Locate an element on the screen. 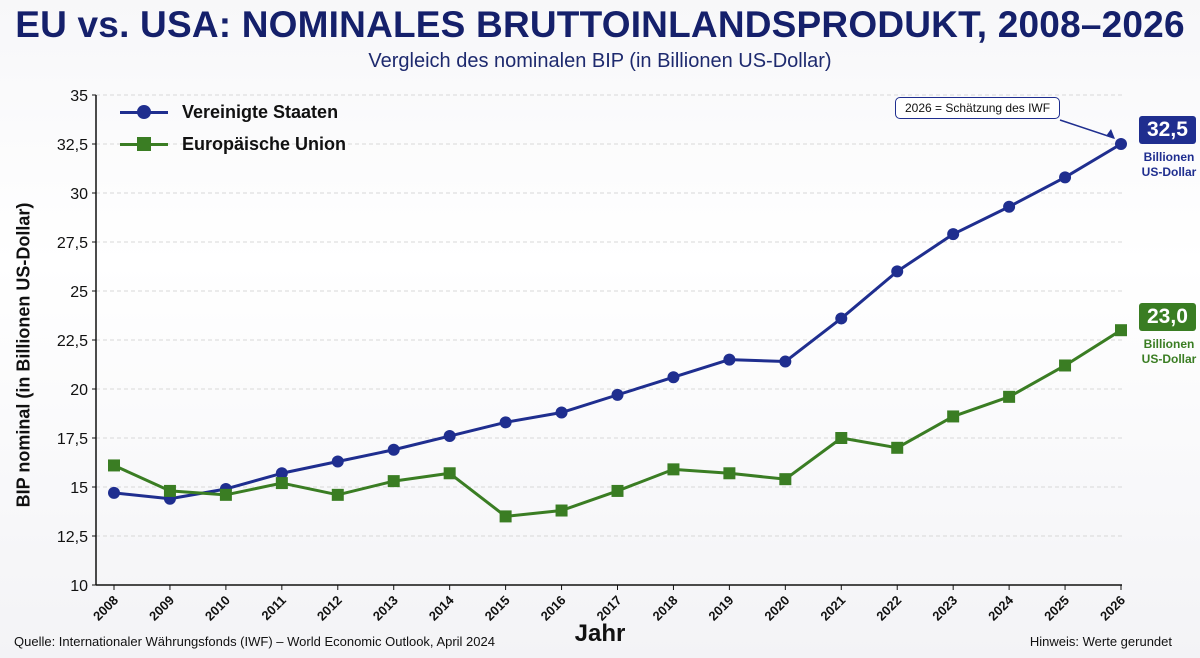 The width and height of the screenshot is (1200, 658). x-tick-label: 2012 is located at coordinates (329, 608).